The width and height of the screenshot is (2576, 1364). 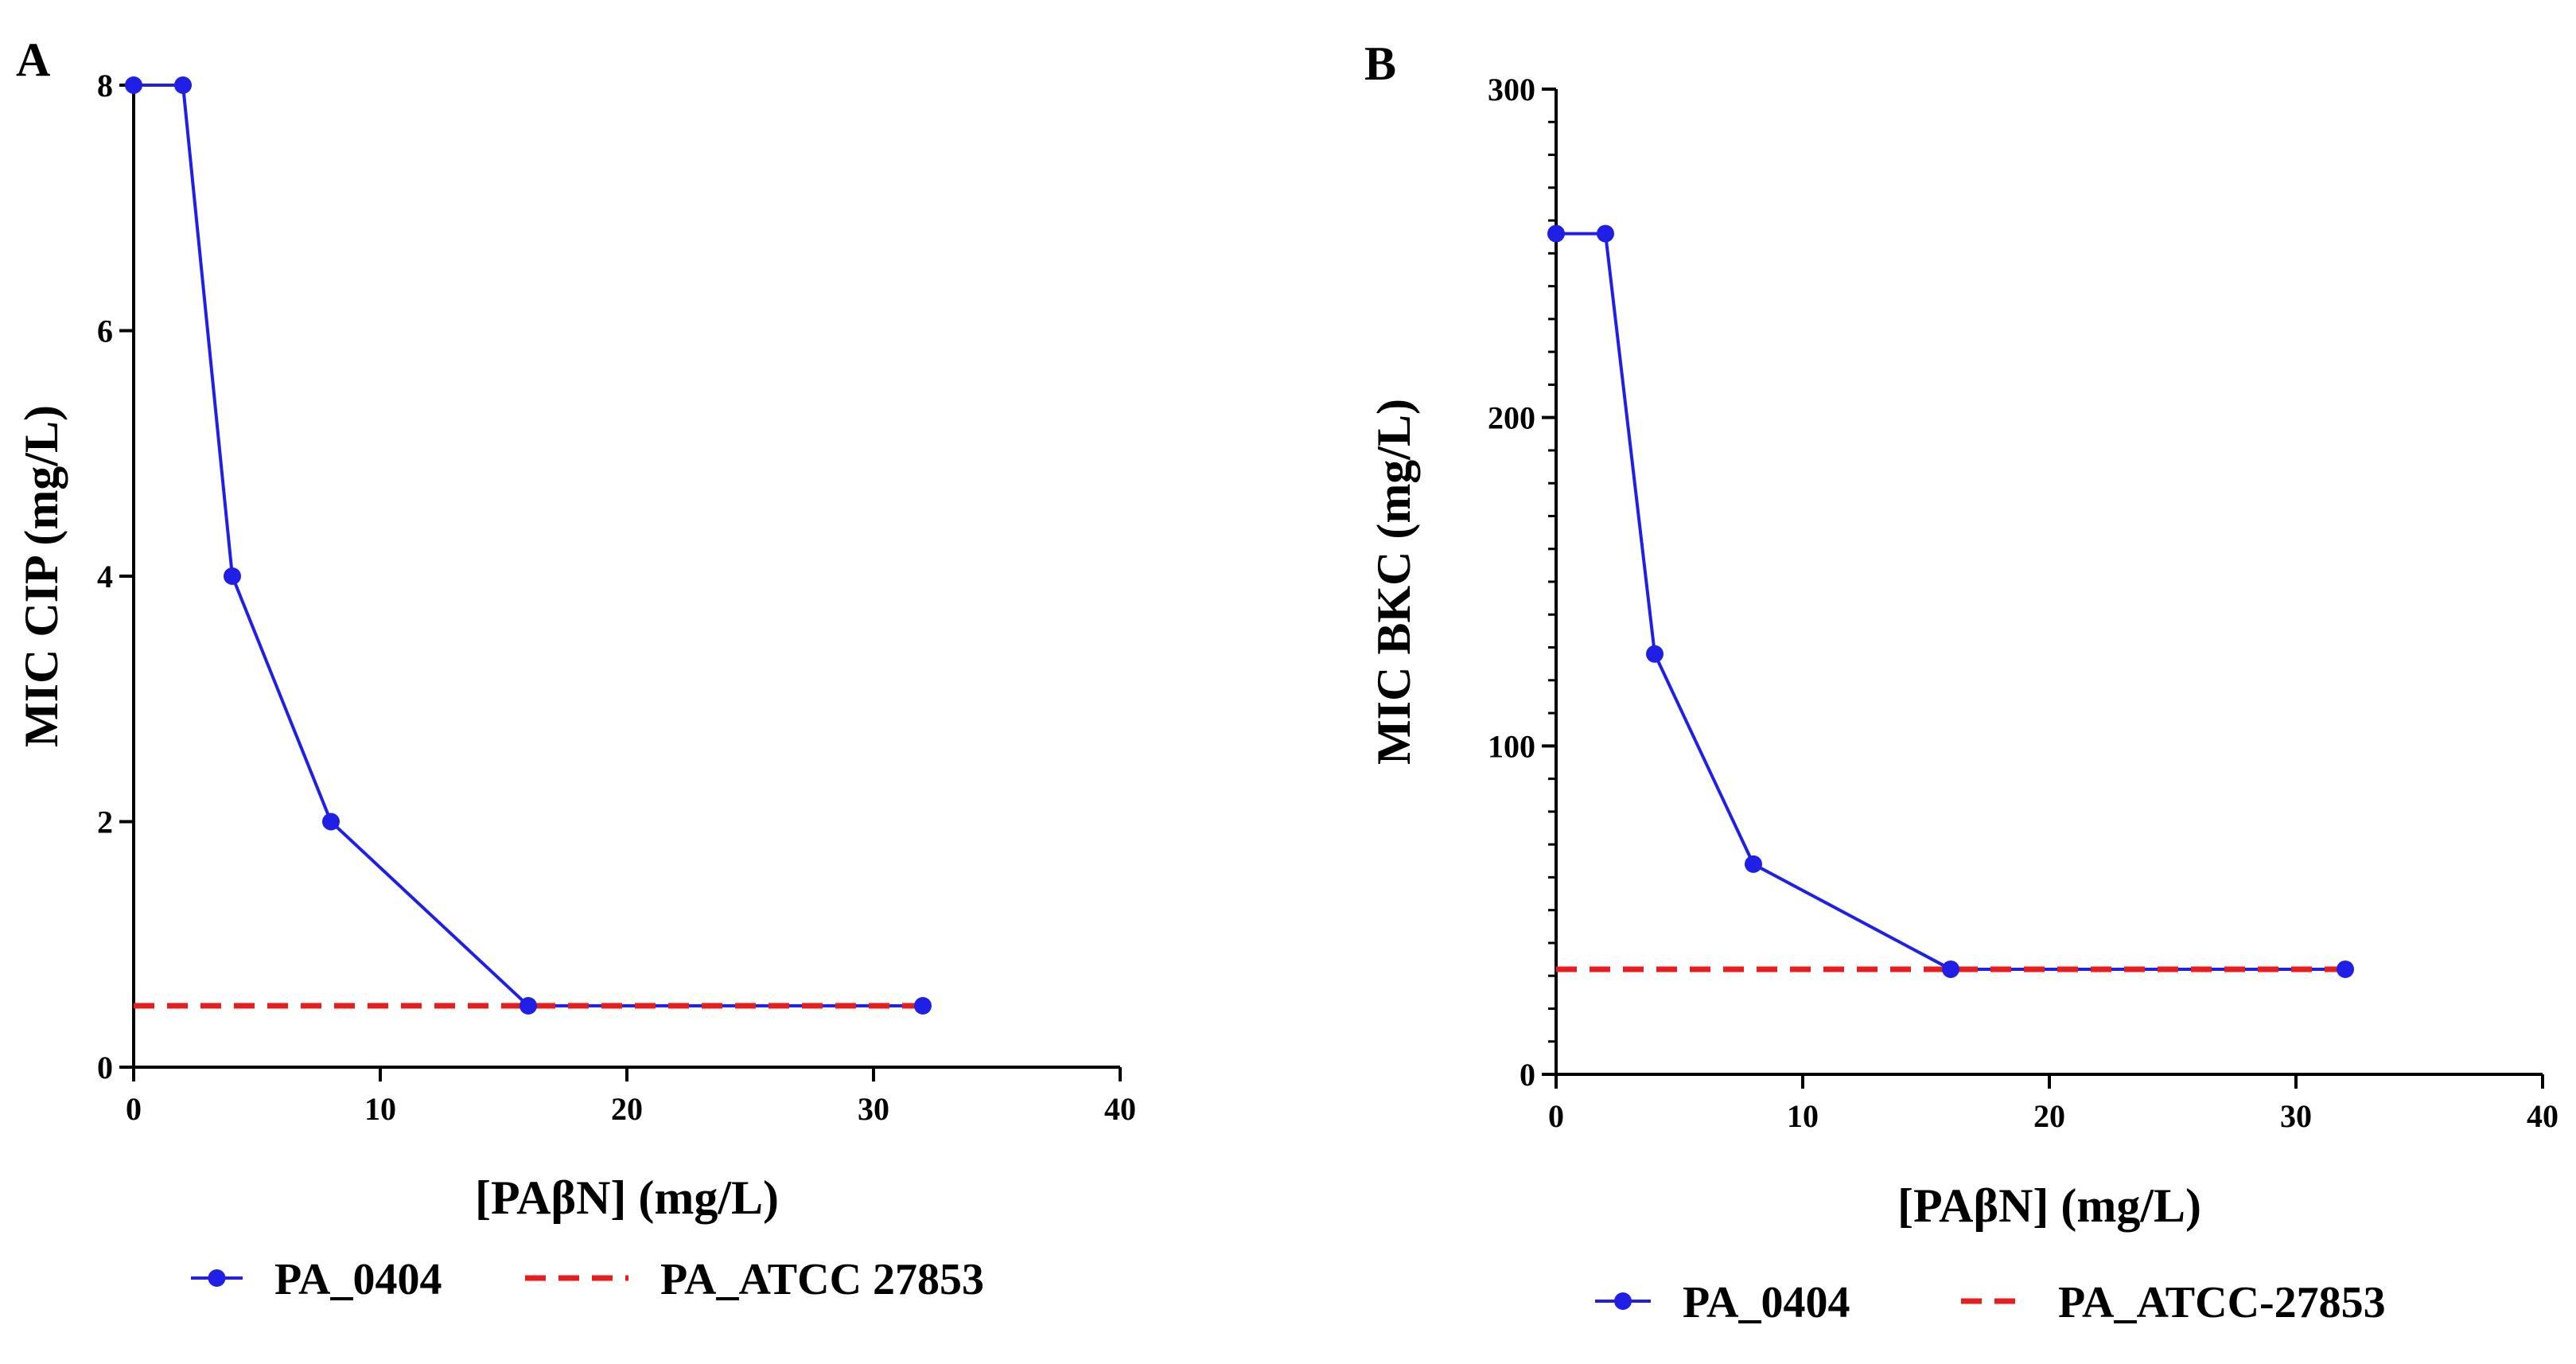 I want to click on panel-letter: A, so click(x=33, y=59).